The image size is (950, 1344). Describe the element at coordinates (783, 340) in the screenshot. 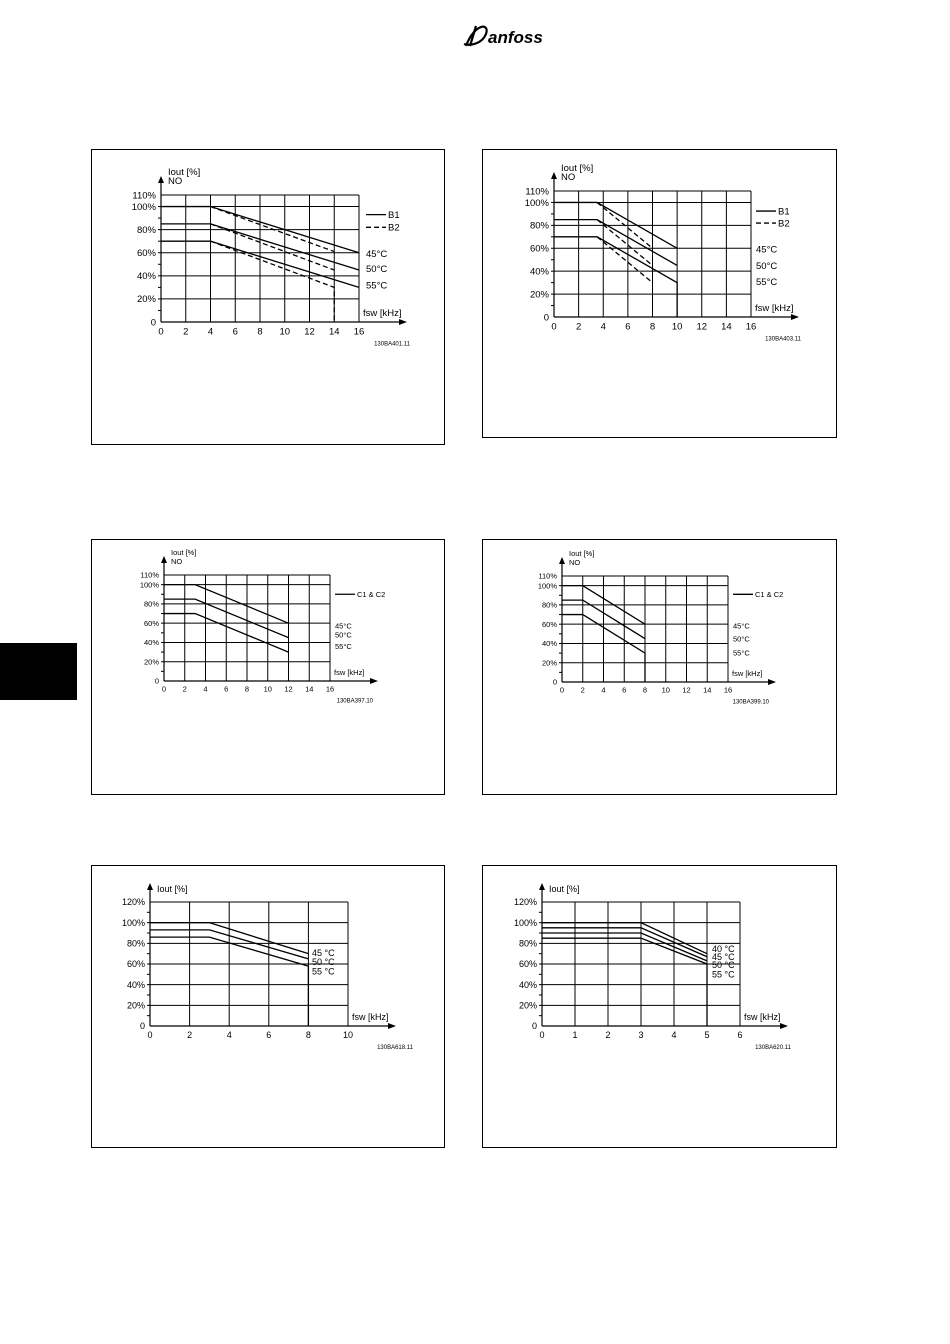

I see `figure-code: 130BA403.11` at that location.